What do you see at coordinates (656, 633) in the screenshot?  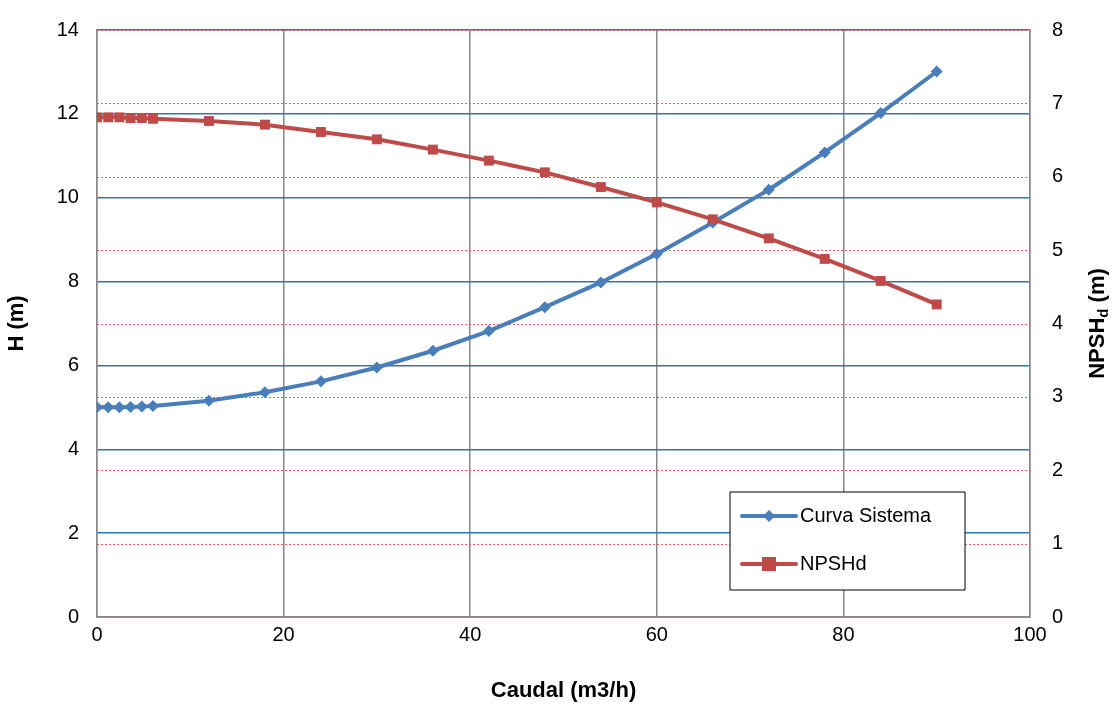 I see `x-tick-label: 60` at bounding box center [656, 633].